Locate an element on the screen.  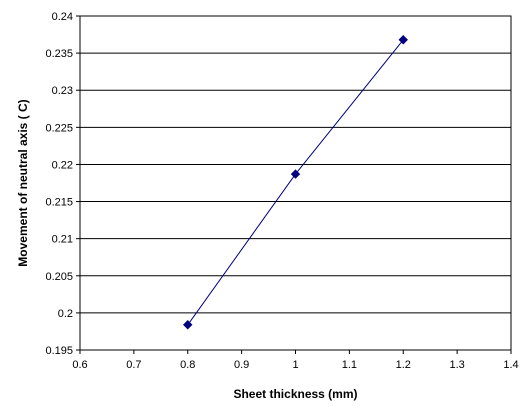
y-tick-label: 0.2 is located at coordinates (65, 314).